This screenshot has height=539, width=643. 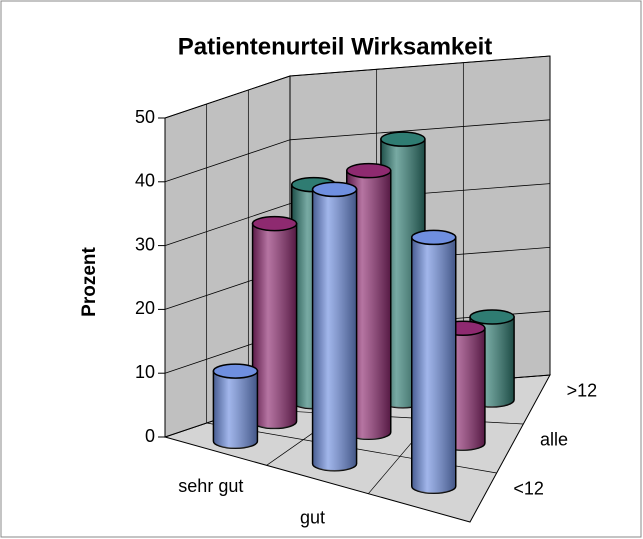 What do you see at coordinates (145, 117) in the screenshot?
I see `y-tick-label: 50` at bounding box center [145, 117].